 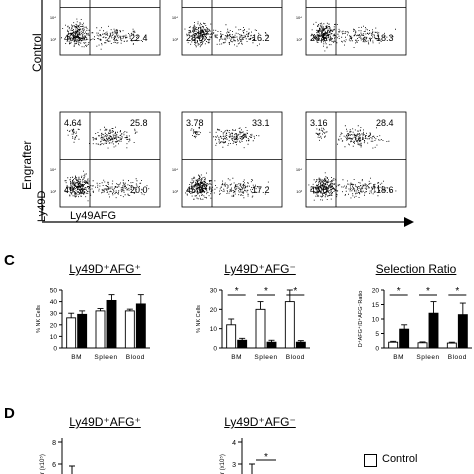 What do you see at coordinates (105, 159) in the screenshot?
I see `flow-plot-engrafter-0: 4.64 25.8 49.5 20.0 10⁴ 10³` at bounding box center [105, 159].